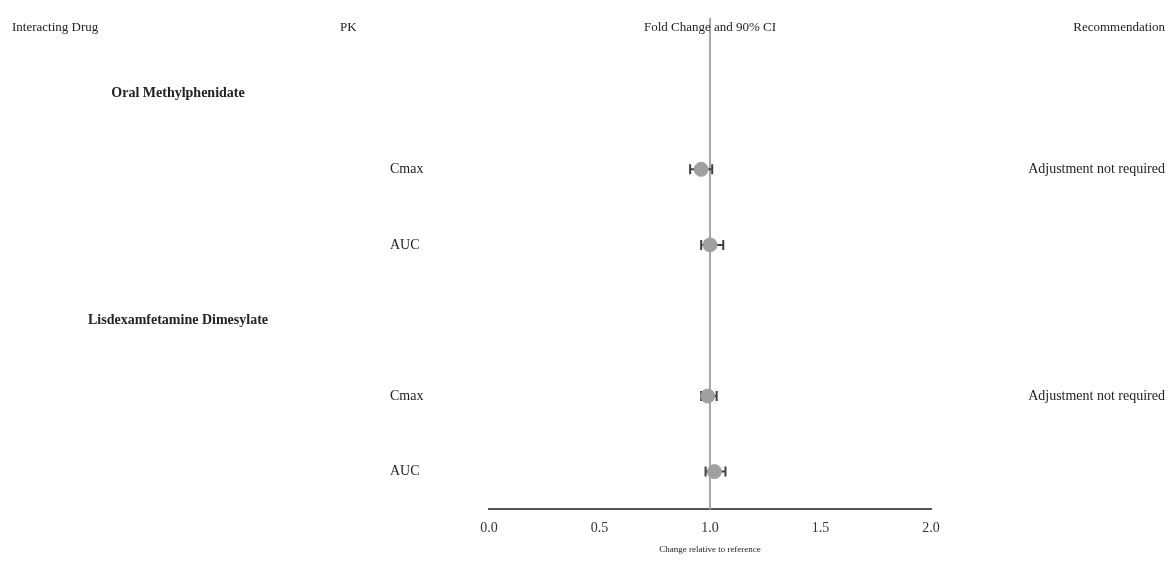  What do you see at coordinates (599, 528) in the screenshot?
I see `x-tick-label: 0.5` at bounding box center [599, 528].